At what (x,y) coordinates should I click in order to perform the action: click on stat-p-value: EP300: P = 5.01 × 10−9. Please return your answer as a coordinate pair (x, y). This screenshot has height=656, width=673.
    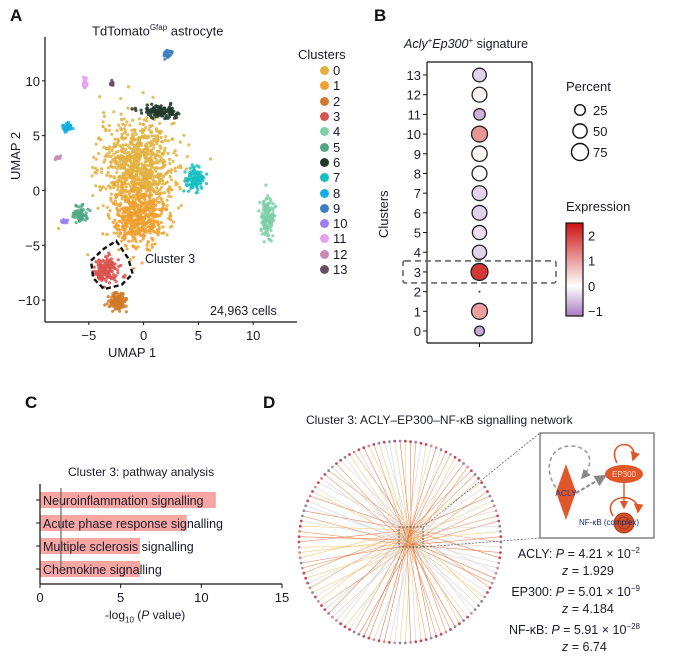
    Looking at the image, I should click on (570, 590).